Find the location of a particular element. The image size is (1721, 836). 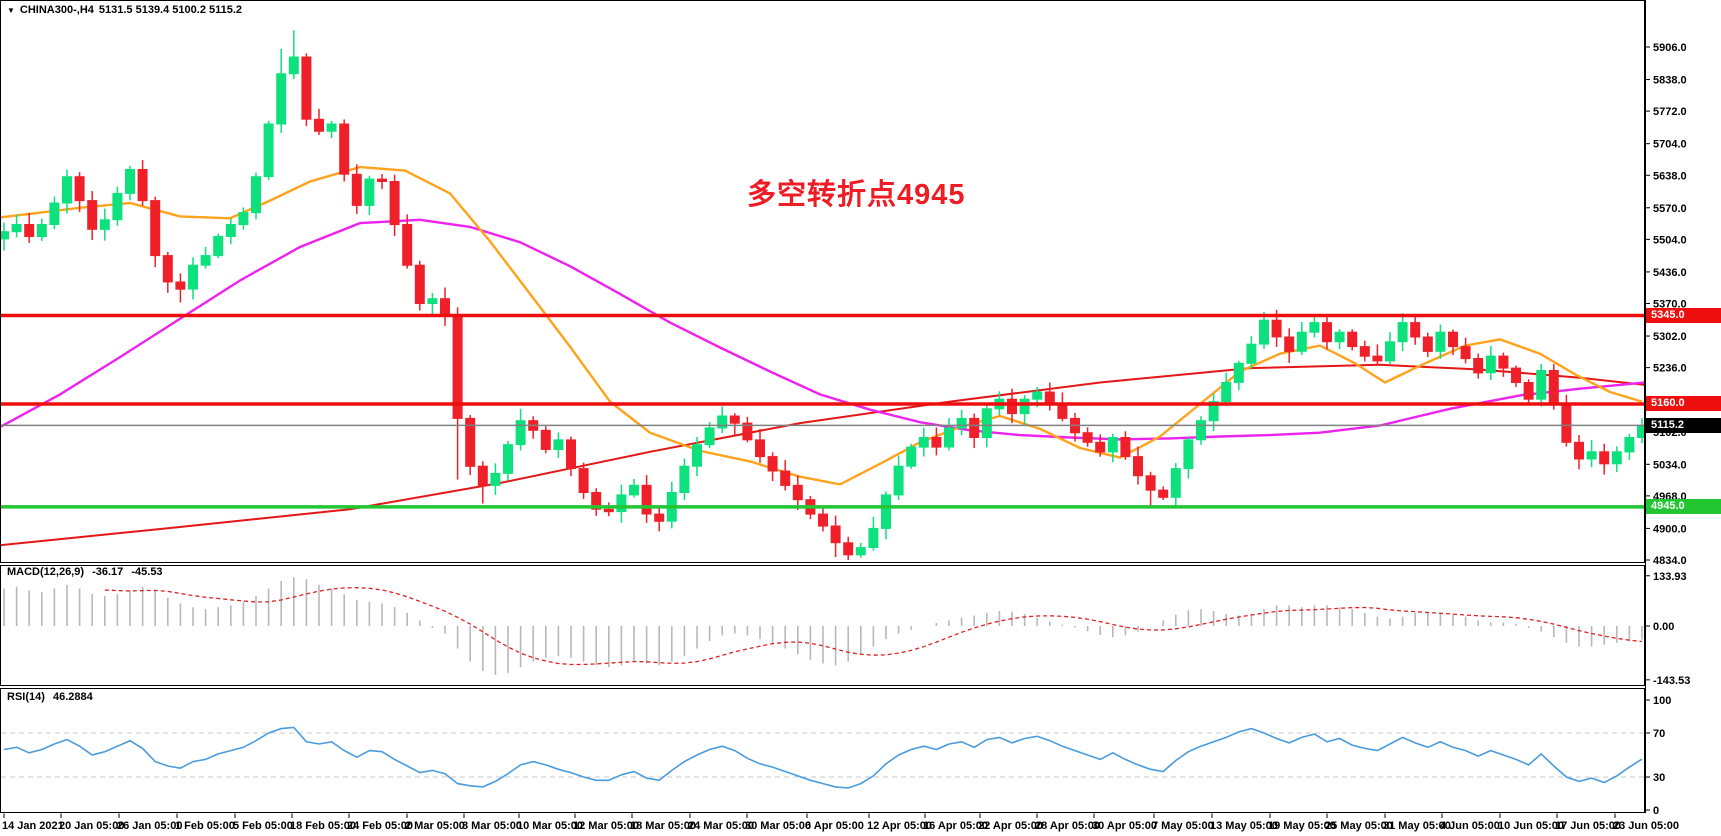

macd-main-value: -36.17 is located at coordinates (108, 572).